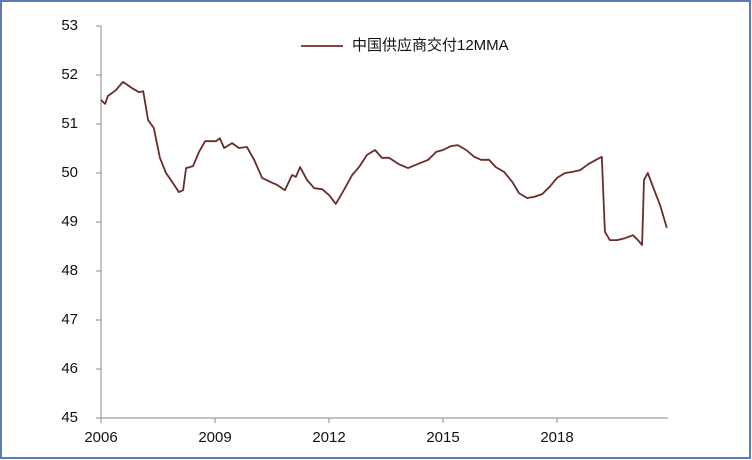 The height and width of the screenshot is (460, 752). Describe the element at coordinates (556, 437) in the screenshot. I see `x-tick-label: 2018` at that location.